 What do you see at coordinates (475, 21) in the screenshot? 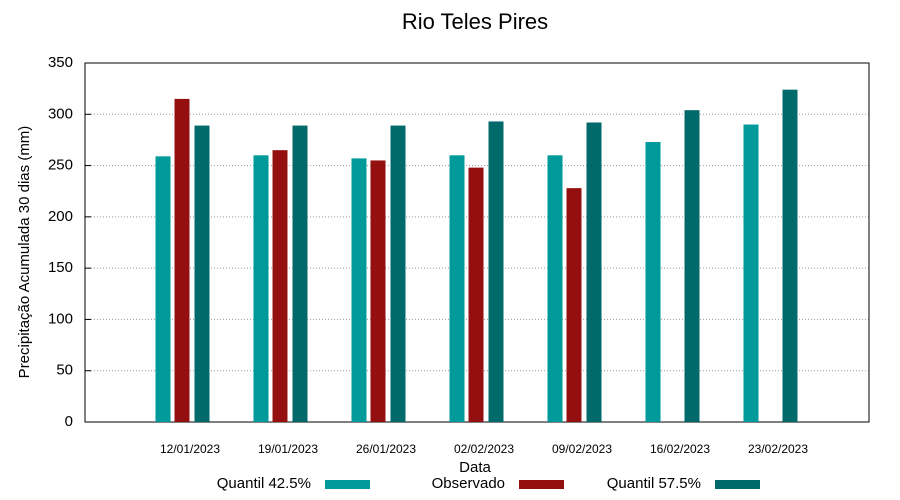
I see `chart-title: Rio Teles Pires` at bounding box center [475, 21].